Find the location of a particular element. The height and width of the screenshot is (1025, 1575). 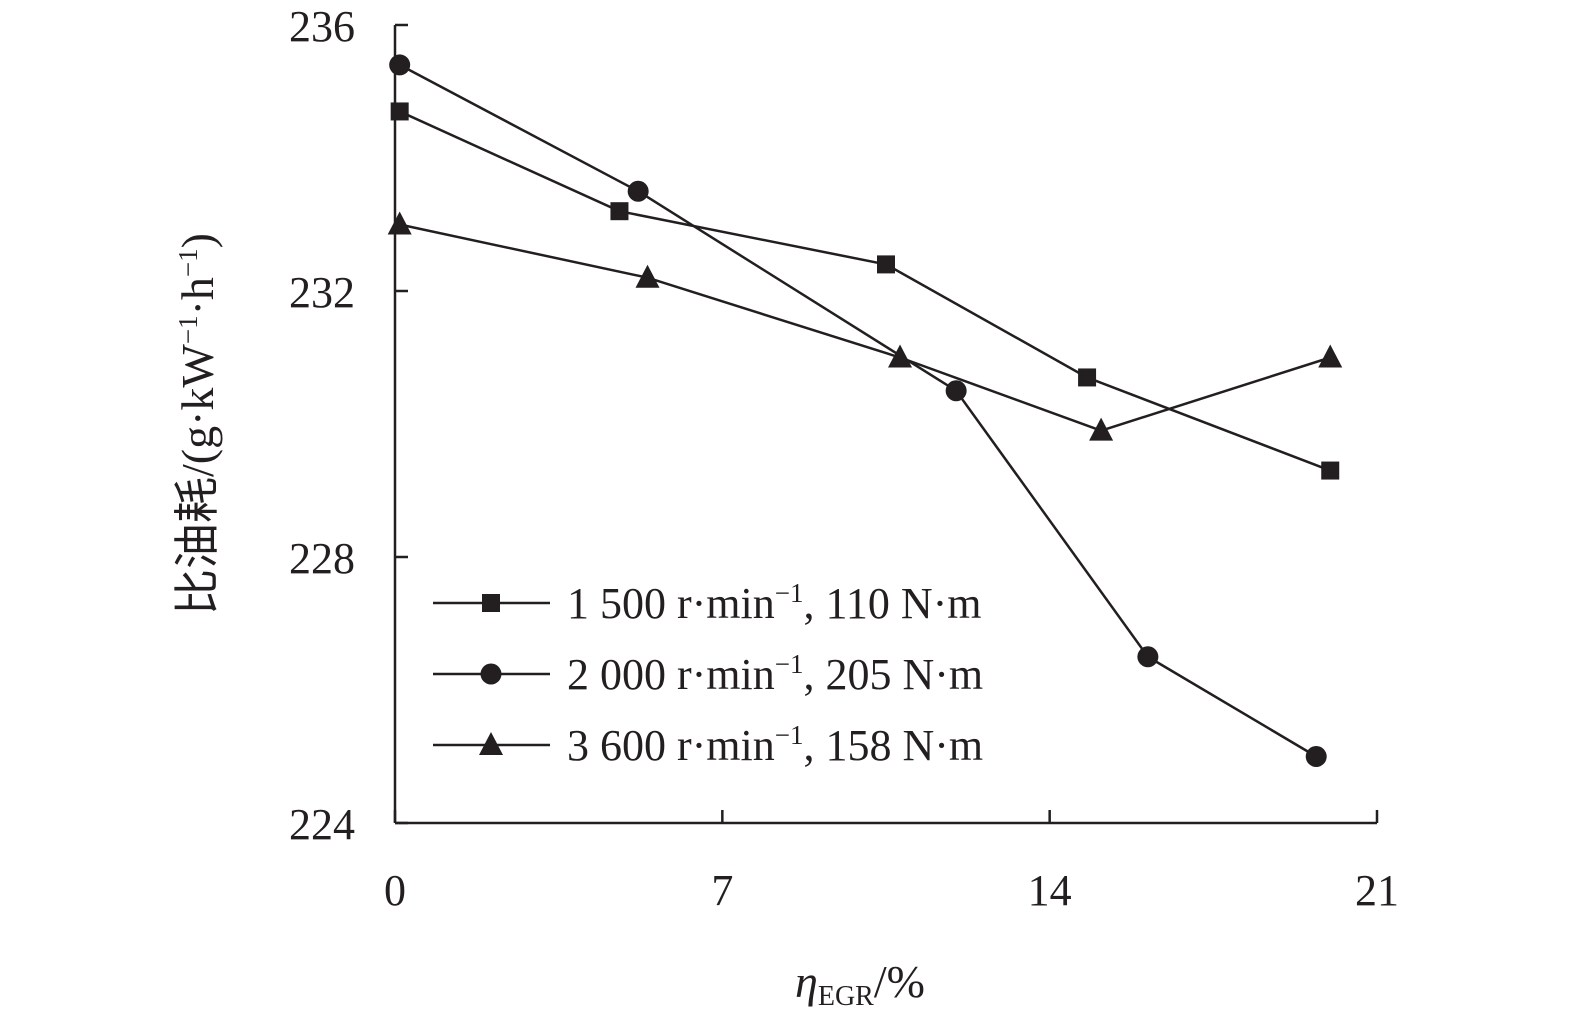

x-axis-title-unit: /% is located at coordinates (899, 981).